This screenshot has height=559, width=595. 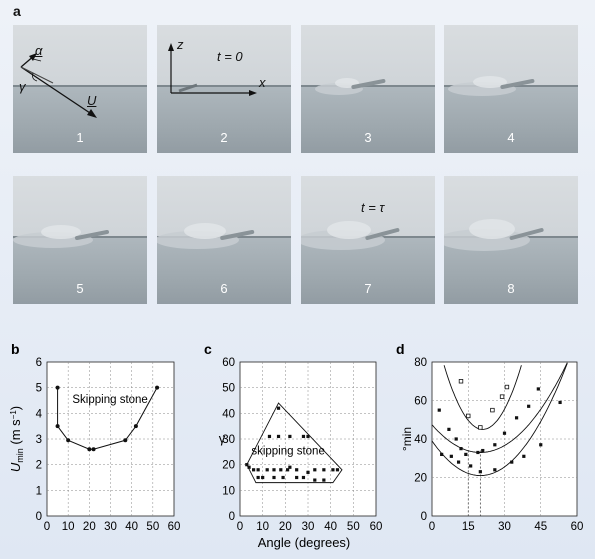 I want to click on y-tick-label: 2, so click(x=39, y=466).